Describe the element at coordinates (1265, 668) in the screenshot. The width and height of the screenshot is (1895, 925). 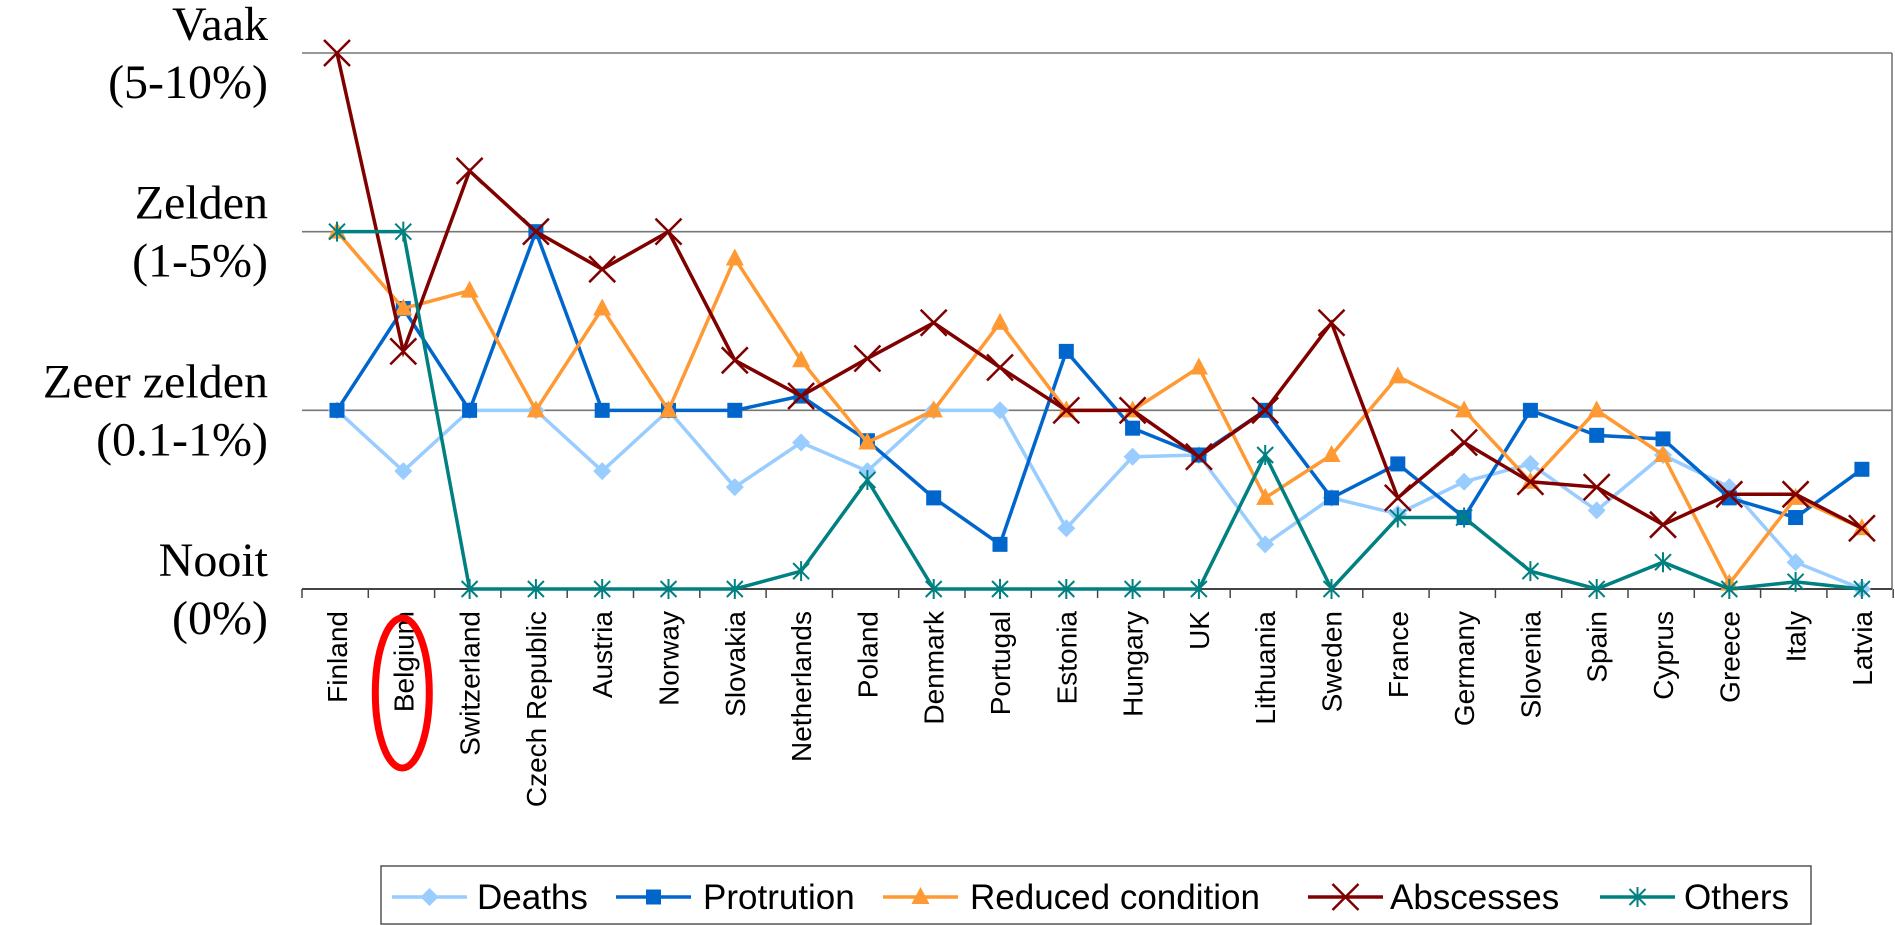
I see `x-tick-label: Lithuania` at that location.